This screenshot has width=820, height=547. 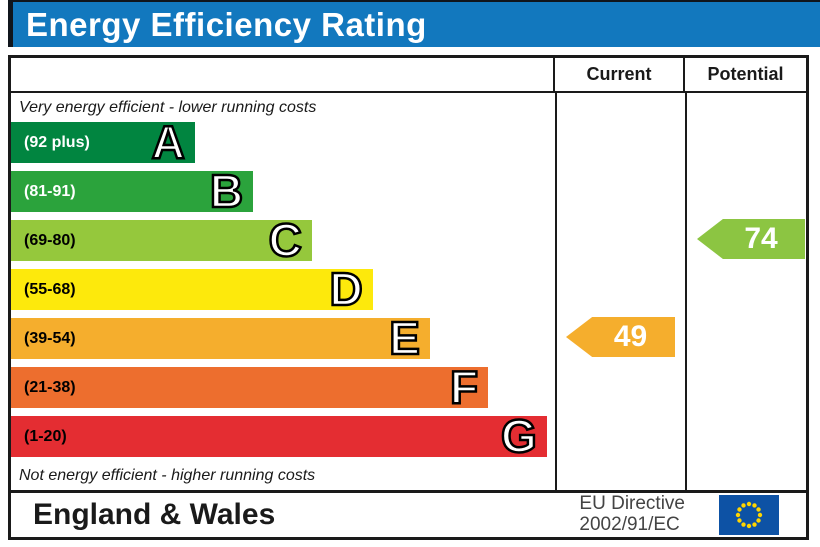 I want to click on eu-directive-line2: 2002/91/EC, so click(x=629, y=524).